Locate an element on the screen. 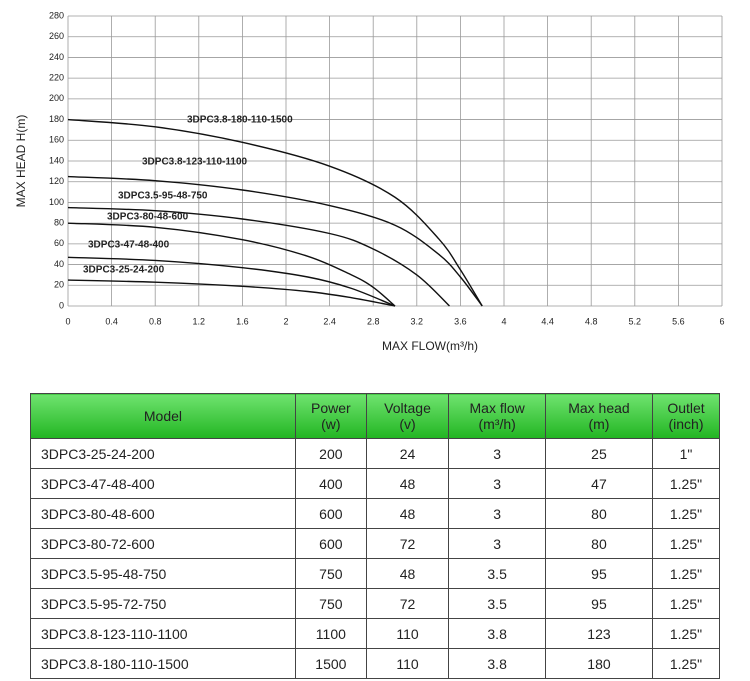  x-tick-label: 0.4 is located at coordinates (111, 321).